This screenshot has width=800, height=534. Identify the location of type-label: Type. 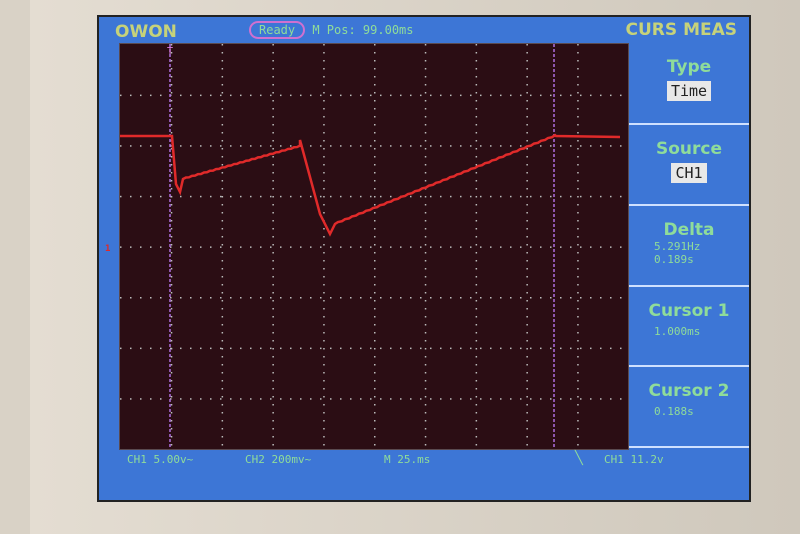
(689, 67).